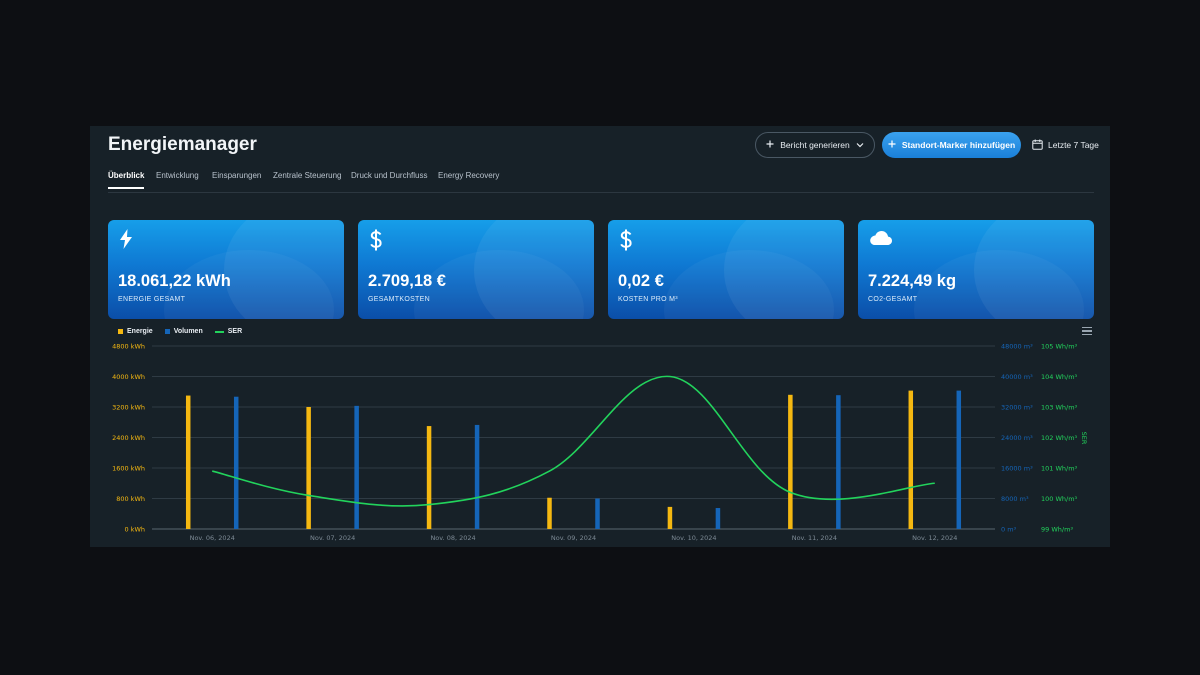 The height and width of the screenshot is (675, 1200). What do you see at coordinates (126, 180) in the screenshot?
I see `tab-ueberblick: Überblick` at bounding box center [126, 180].